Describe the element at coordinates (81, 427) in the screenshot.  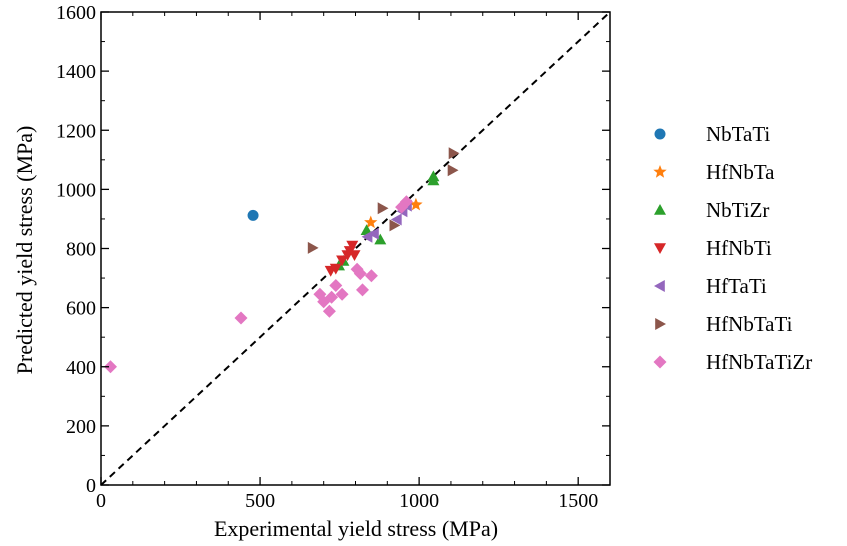
I see `y-tick-label: 200` at that location.